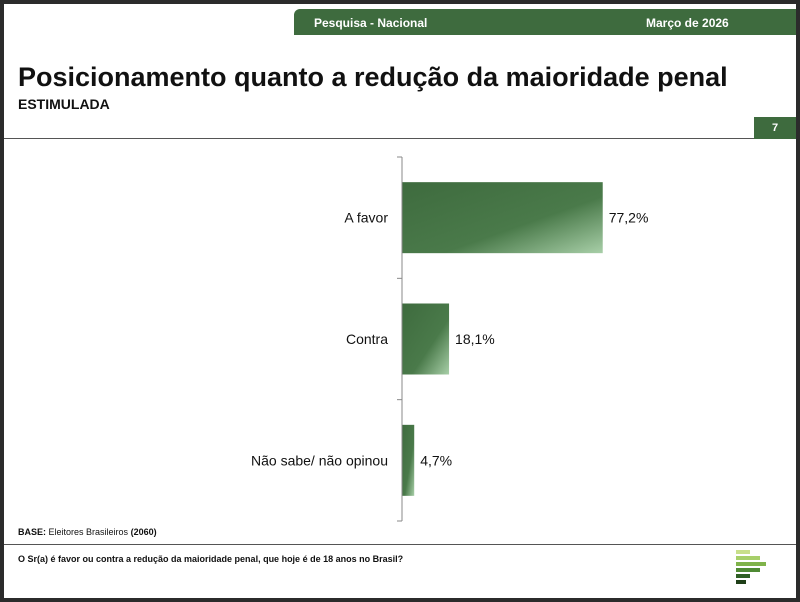 The width and height of the screenshot is (800, 602). What do you see at coordinates (400, 138) in the screenshot?
I see `title-divider` at bounding box center [400, 138].